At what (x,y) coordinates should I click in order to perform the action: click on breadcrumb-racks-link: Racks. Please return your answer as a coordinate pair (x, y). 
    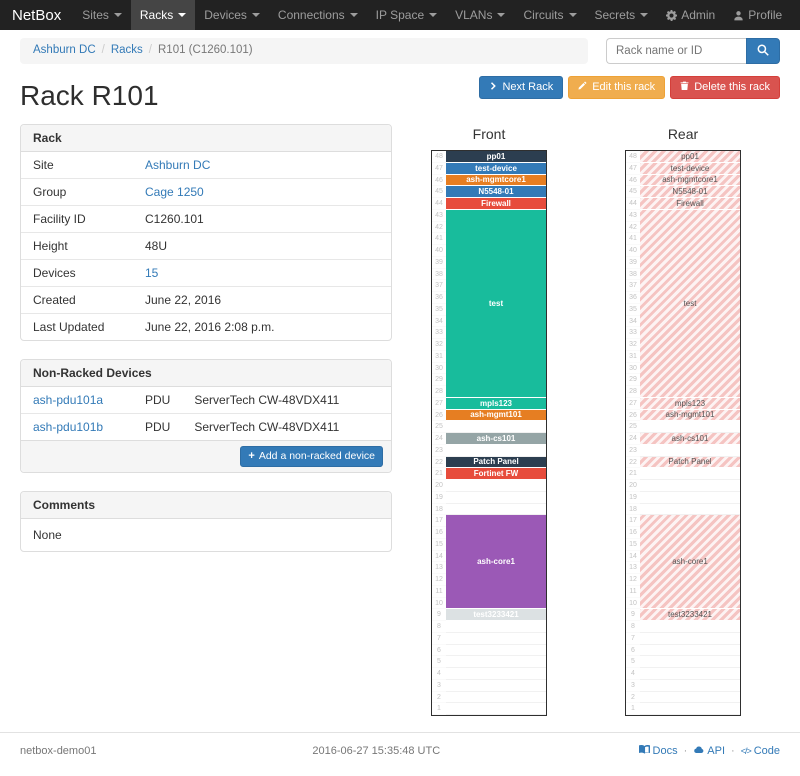
    Looking at the image, I should click on (126, 50).